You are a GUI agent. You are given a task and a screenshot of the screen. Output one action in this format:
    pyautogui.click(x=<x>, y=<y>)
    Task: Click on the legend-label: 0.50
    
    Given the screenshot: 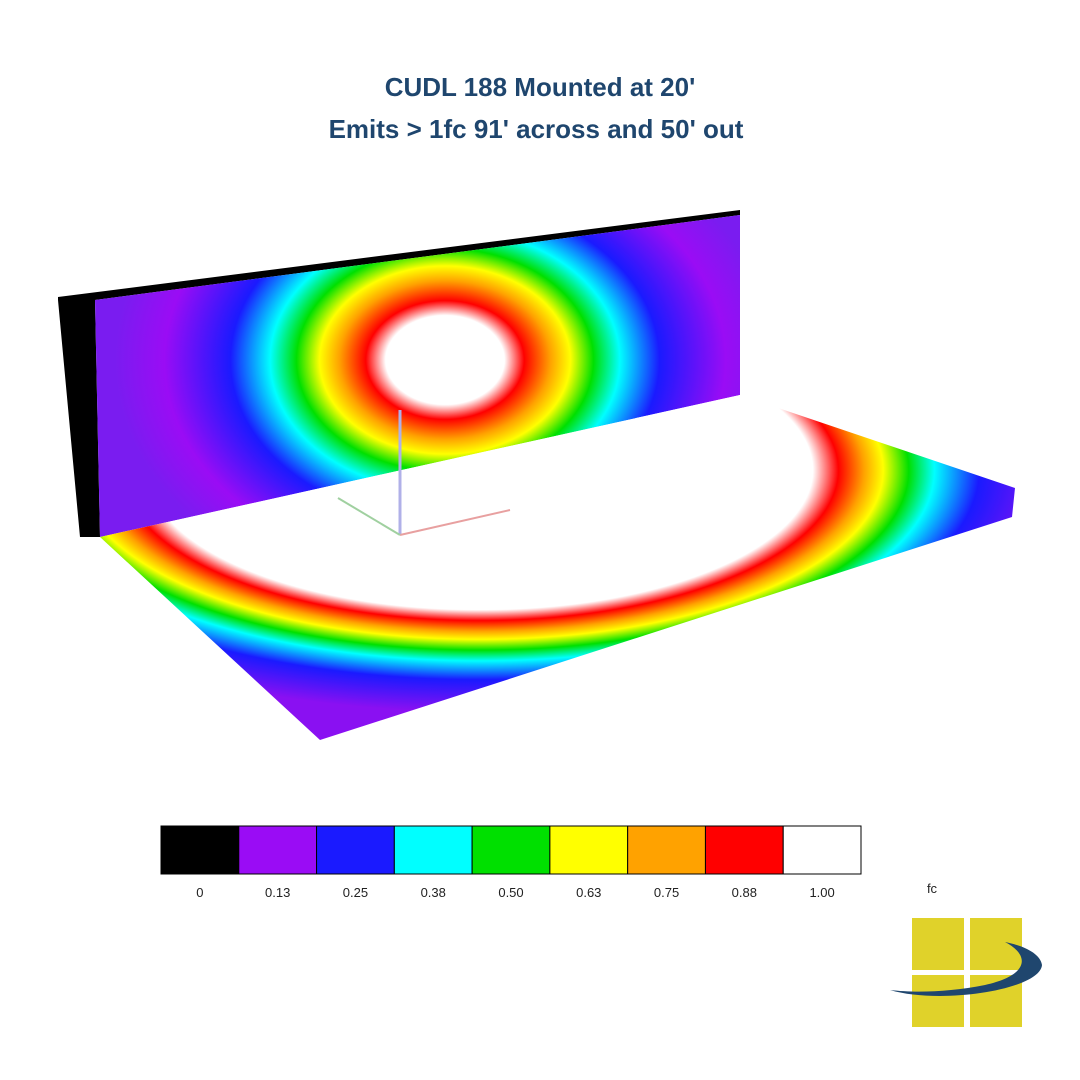 What is the action you would take?
    pyautogui.click(x=510, y=892)
    